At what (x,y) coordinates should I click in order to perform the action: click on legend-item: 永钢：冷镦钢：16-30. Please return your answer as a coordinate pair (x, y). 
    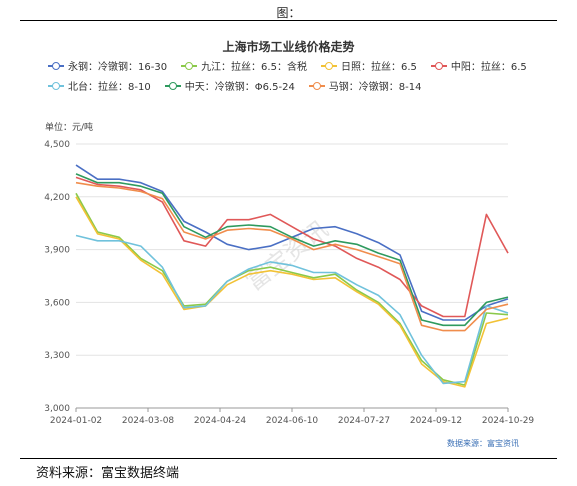
    Looking at the image, I should click on (107, 65).